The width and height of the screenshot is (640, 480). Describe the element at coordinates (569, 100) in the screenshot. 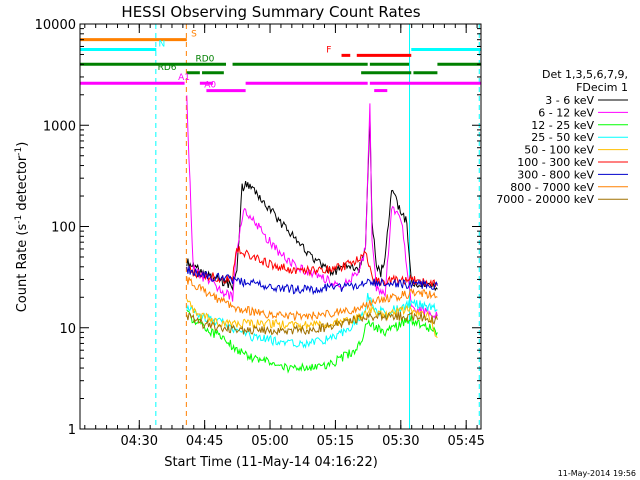

I see `legend-entry-label: 3 - 6 keV` at that location.